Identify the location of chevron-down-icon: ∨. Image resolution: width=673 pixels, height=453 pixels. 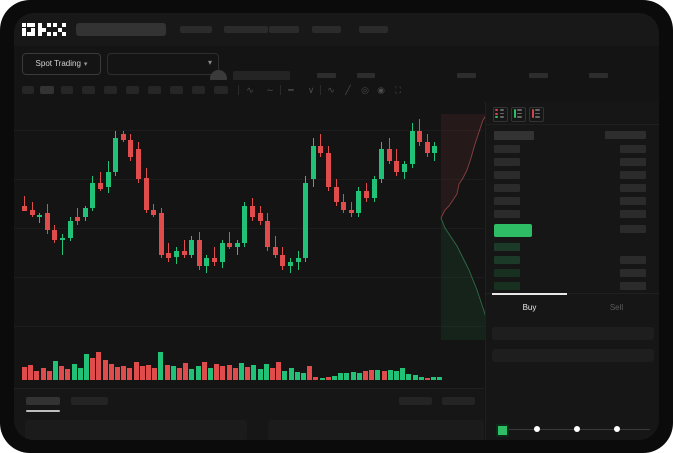
(311, 90).